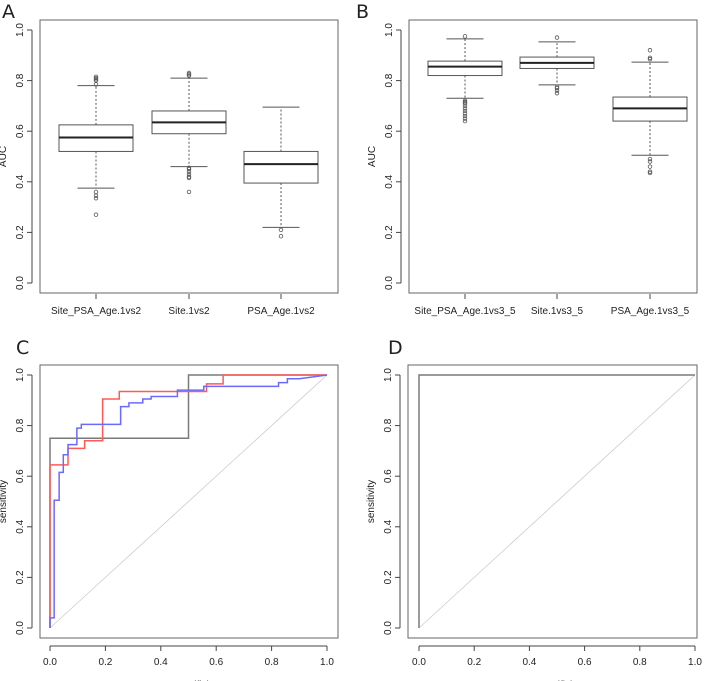 Image resolution: width=708 pixels, height=681 pixels. What do you see at coordinates (465, 311) in the screenshot?
I see `x-tick-label: Site_PSA_Age.1vs3_5` at bounding box center [465, 311].